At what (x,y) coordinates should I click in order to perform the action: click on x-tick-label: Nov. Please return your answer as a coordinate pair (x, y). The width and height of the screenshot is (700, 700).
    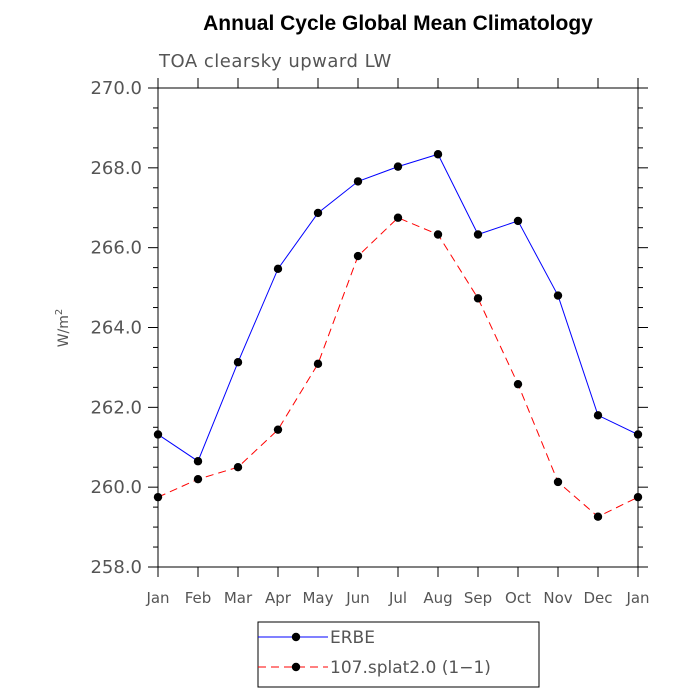
    Looking at the image, I should click on (557, 598).